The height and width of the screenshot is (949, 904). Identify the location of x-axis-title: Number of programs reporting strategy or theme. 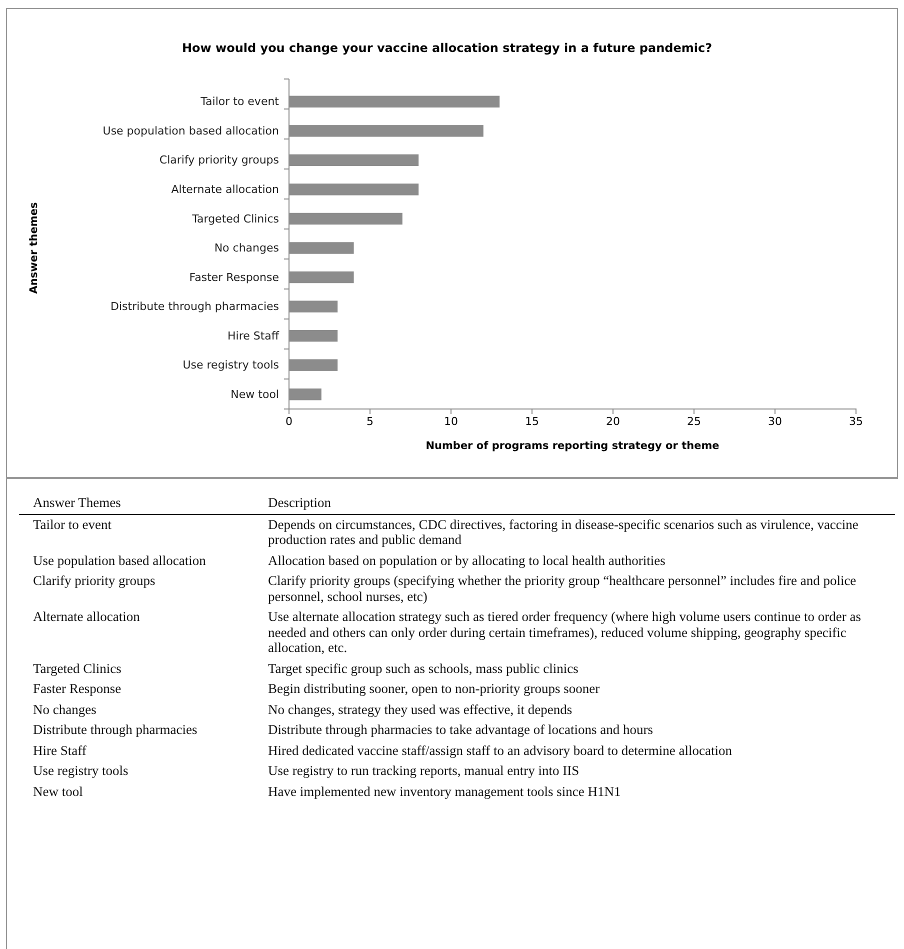
(573, 446).